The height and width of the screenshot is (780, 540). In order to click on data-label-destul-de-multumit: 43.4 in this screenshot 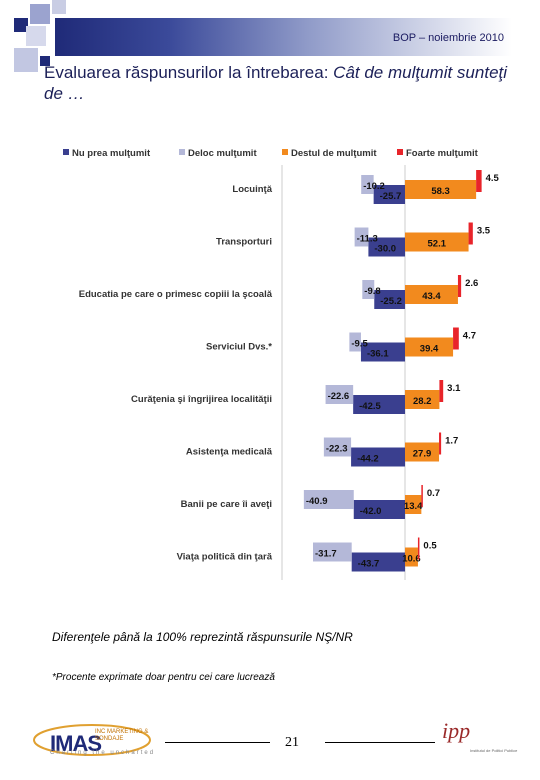, I will do `click(431, 296)`.